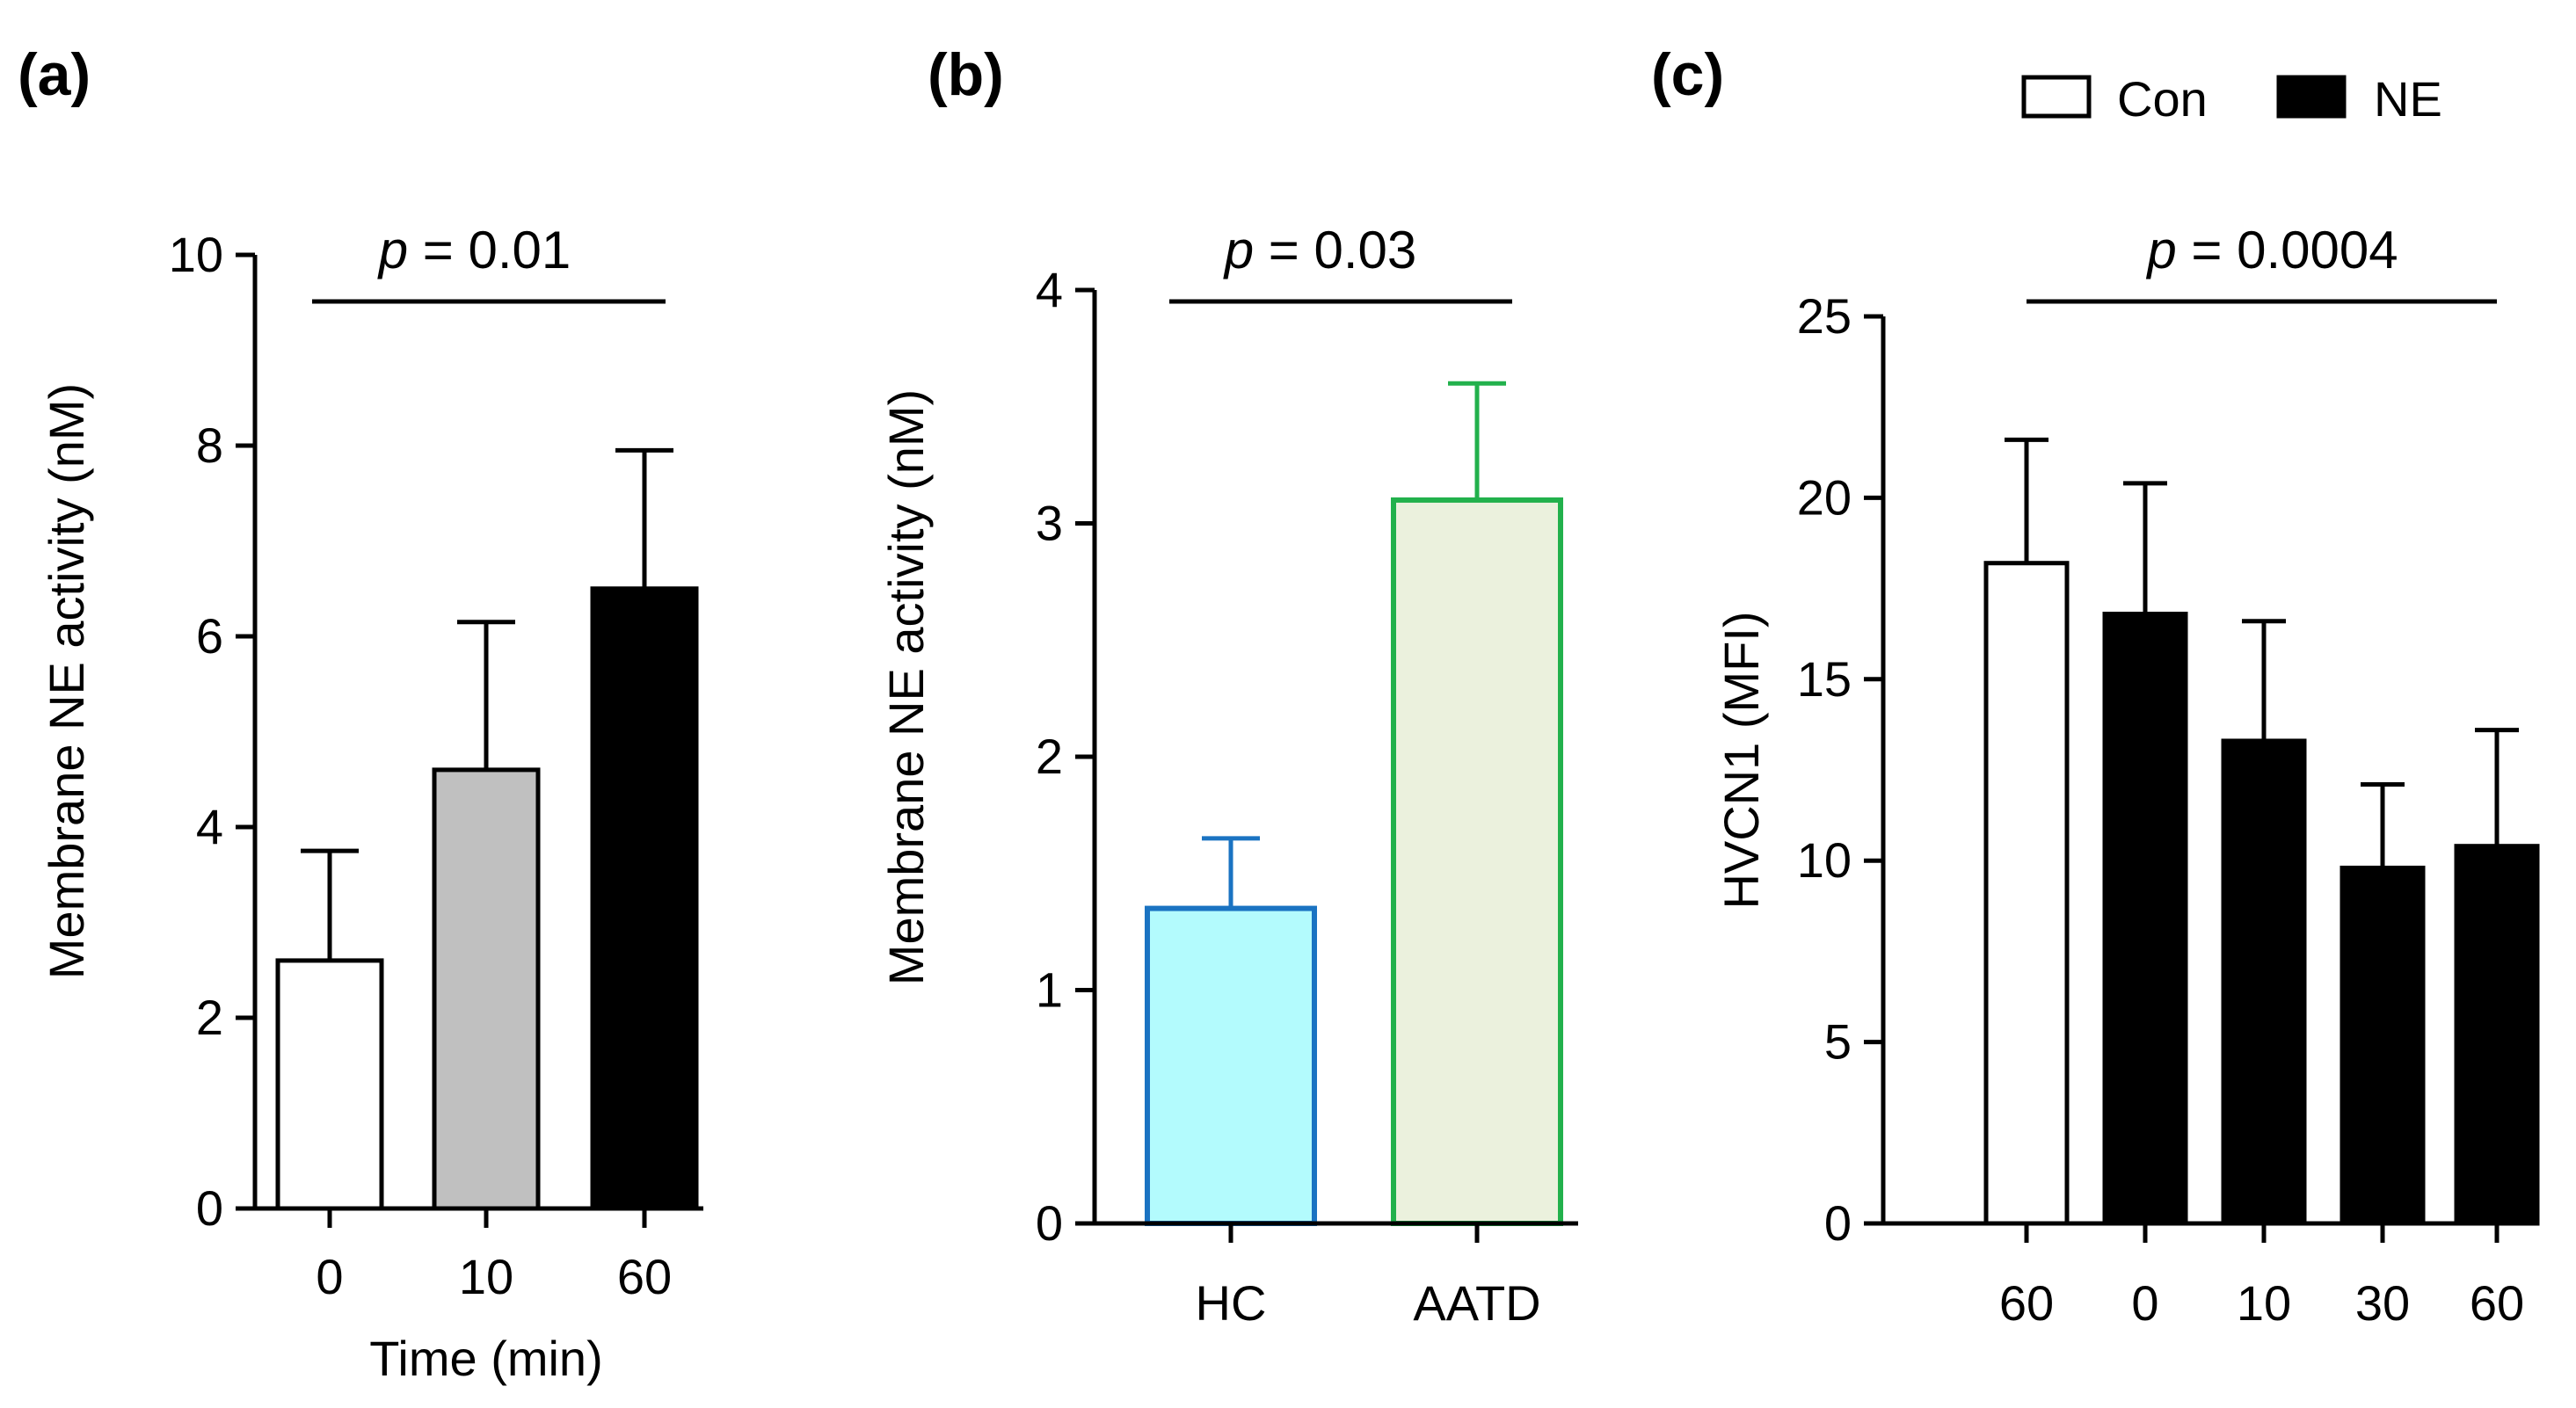  I want to click on panel-b-letter: (b), so click(966, 74).